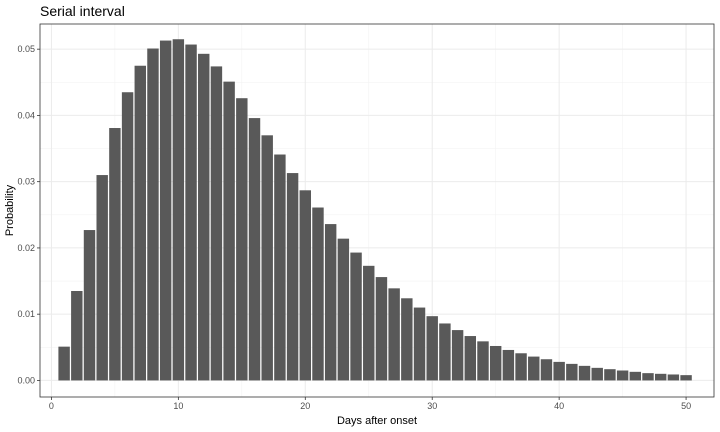 The image size is (720, 432). I want to click on y-axis: 0.00 0.01 0.02 0.03 0.04 0.05, so click(28, 214).